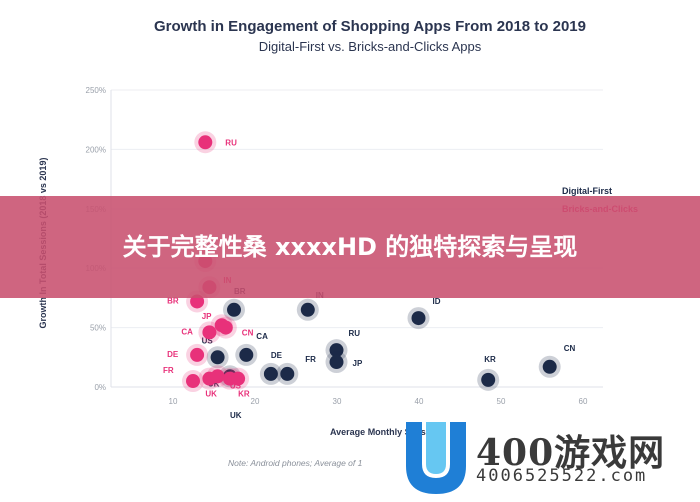 The height and width of the screenshot is (502, 700). I want to click on banner-text: 关于完整性桑 xxxxHD 的独特探索与呈现, so click(350, 247).